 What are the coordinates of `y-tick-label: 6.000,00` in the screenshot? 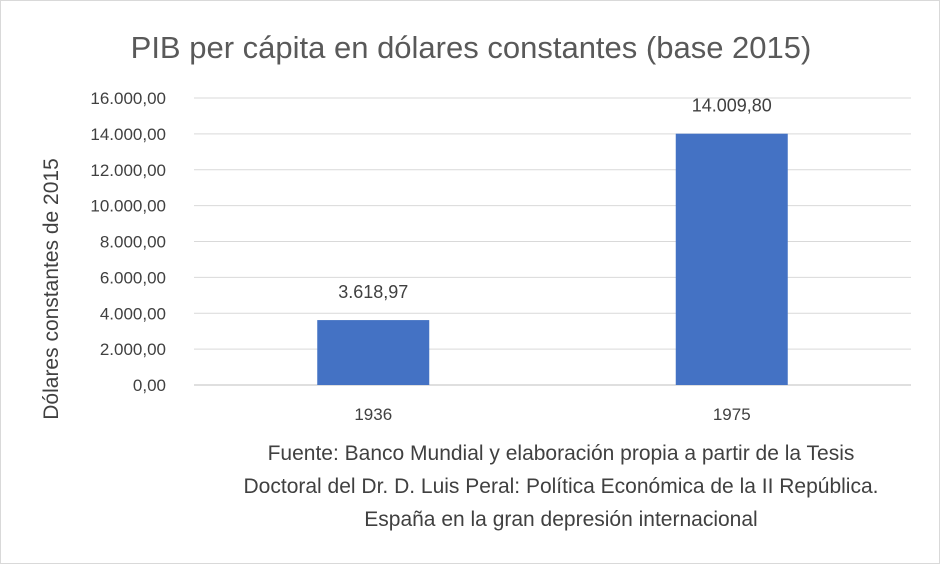 It's located at (133, 277).